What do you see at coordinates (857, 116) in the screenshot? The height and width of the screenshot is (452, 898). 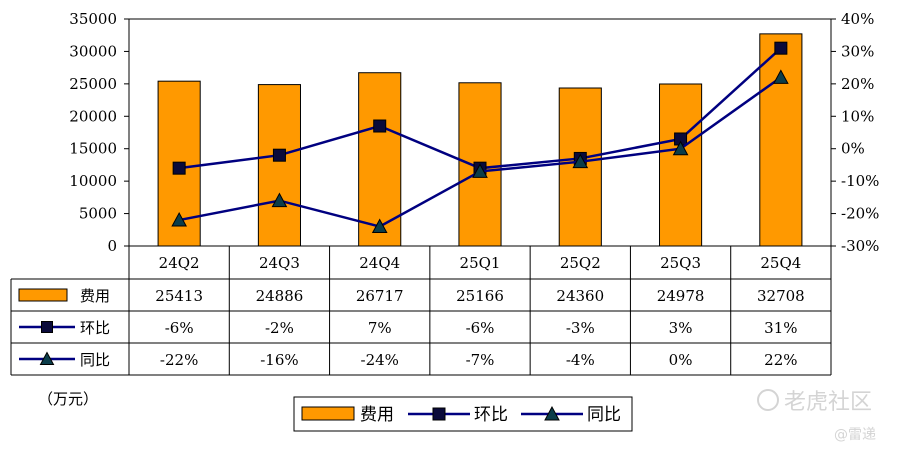 I see `y-right-tick-label: 10%` at bounding box center [857, 116].